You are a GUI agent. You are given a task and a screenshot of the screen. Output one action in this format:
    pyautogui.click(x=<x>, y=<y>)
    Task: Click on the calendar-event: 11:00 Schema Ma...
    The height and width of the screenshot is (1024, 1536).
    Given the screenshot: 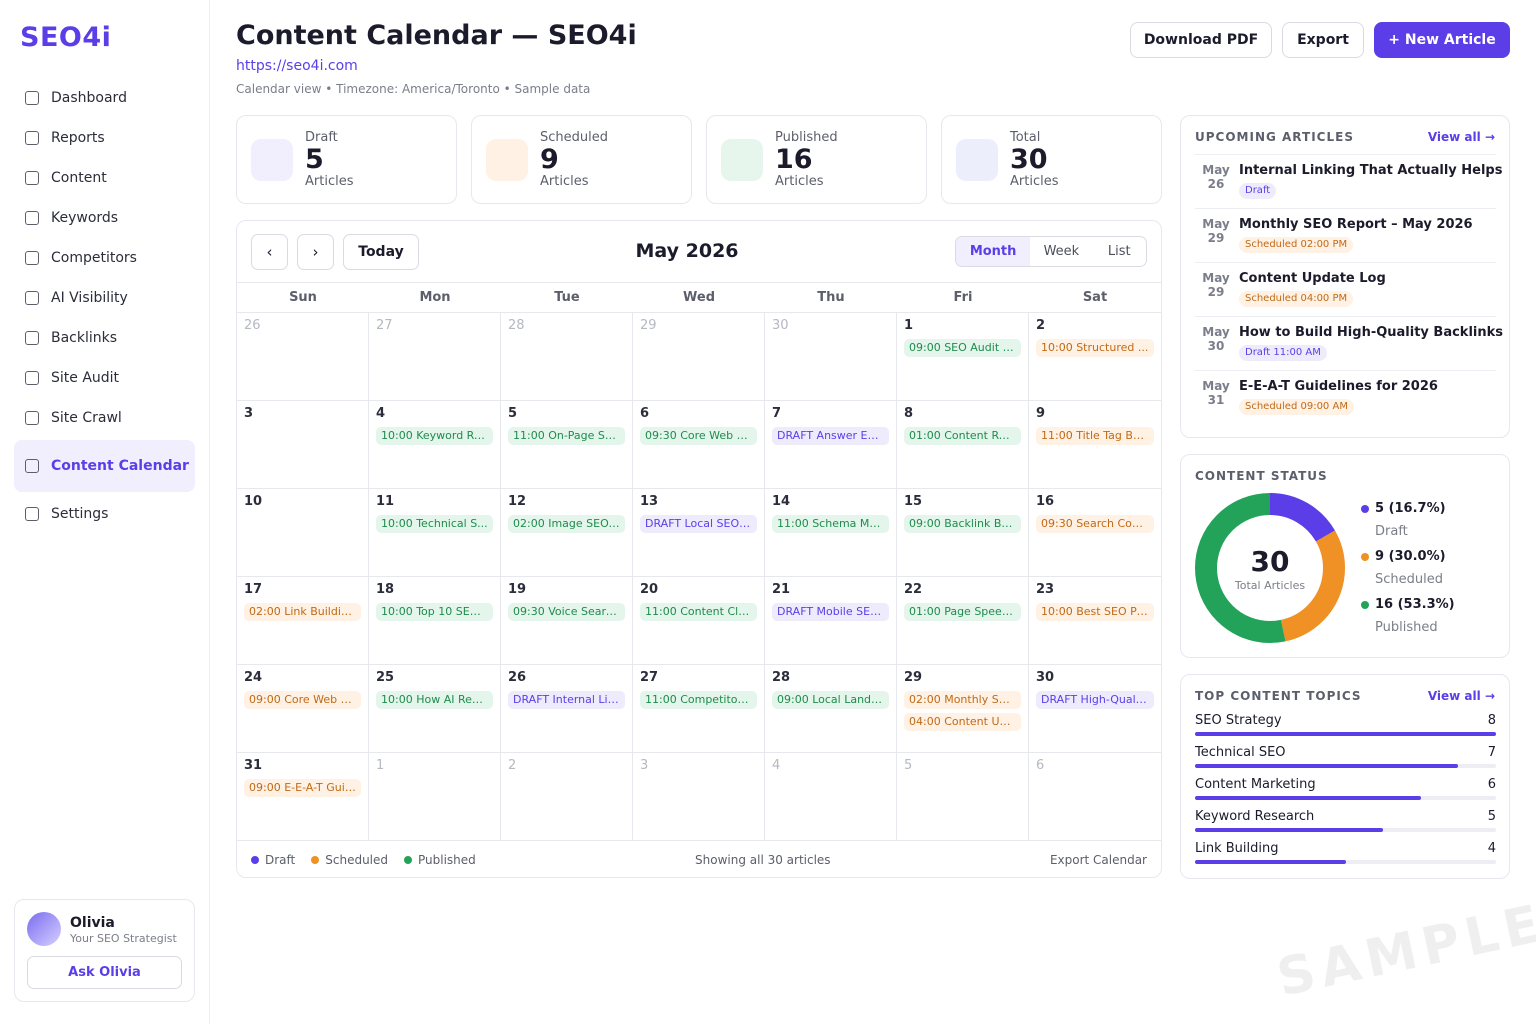 What is the action you would take?
    pyautogui.click(x=830, y=524)
    